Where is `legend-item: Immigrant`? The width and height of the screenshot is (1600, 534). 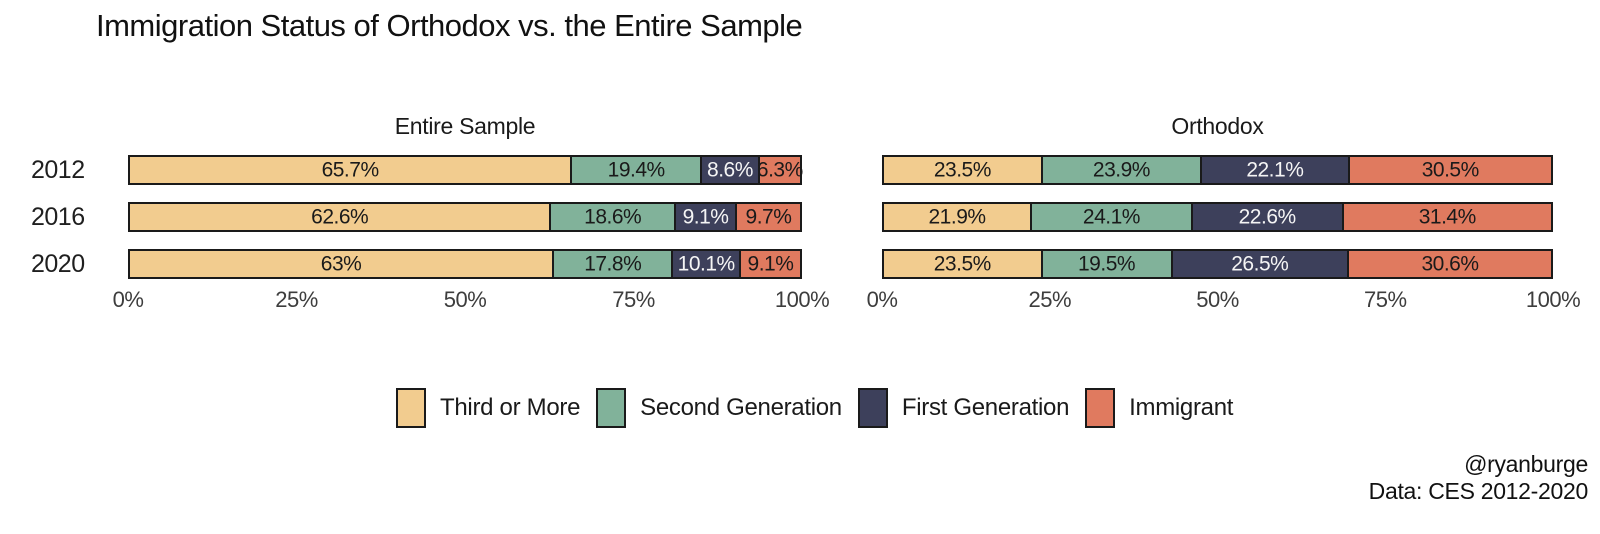
legend-item: Immigrant is located at coordinates (1159, 408).